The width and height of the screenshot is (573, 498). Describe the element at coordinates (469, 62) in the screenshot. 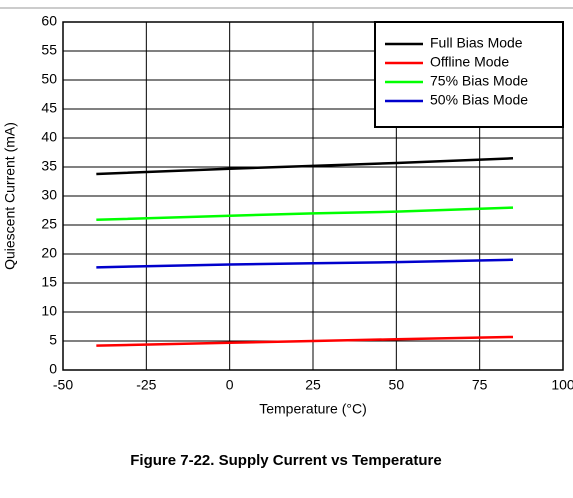

I see `legend-label: Offline Mode` at that location.